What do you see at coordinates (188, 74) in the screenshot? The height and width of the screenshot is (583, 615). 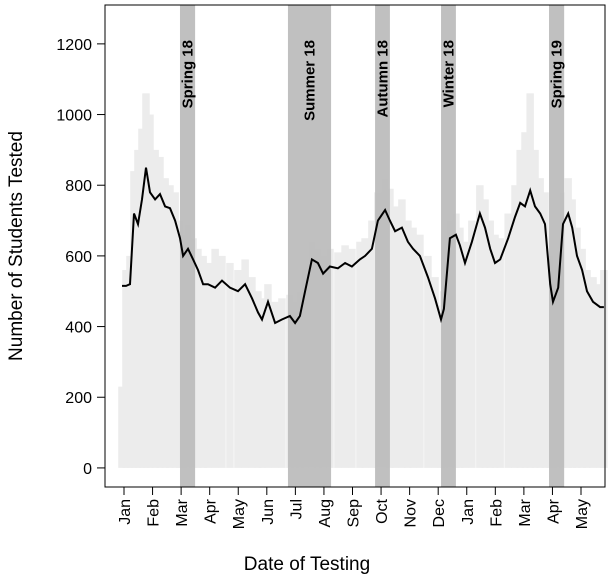 I see `term-label: Spring 18` at bounding box center [188, 74].